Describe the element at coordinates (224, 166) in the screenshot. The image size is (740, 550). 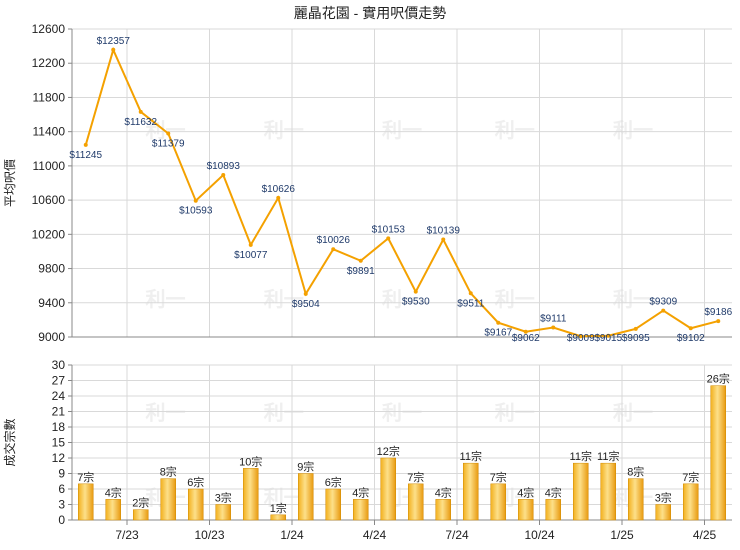
I see `price-data-label: $10893` at that location.